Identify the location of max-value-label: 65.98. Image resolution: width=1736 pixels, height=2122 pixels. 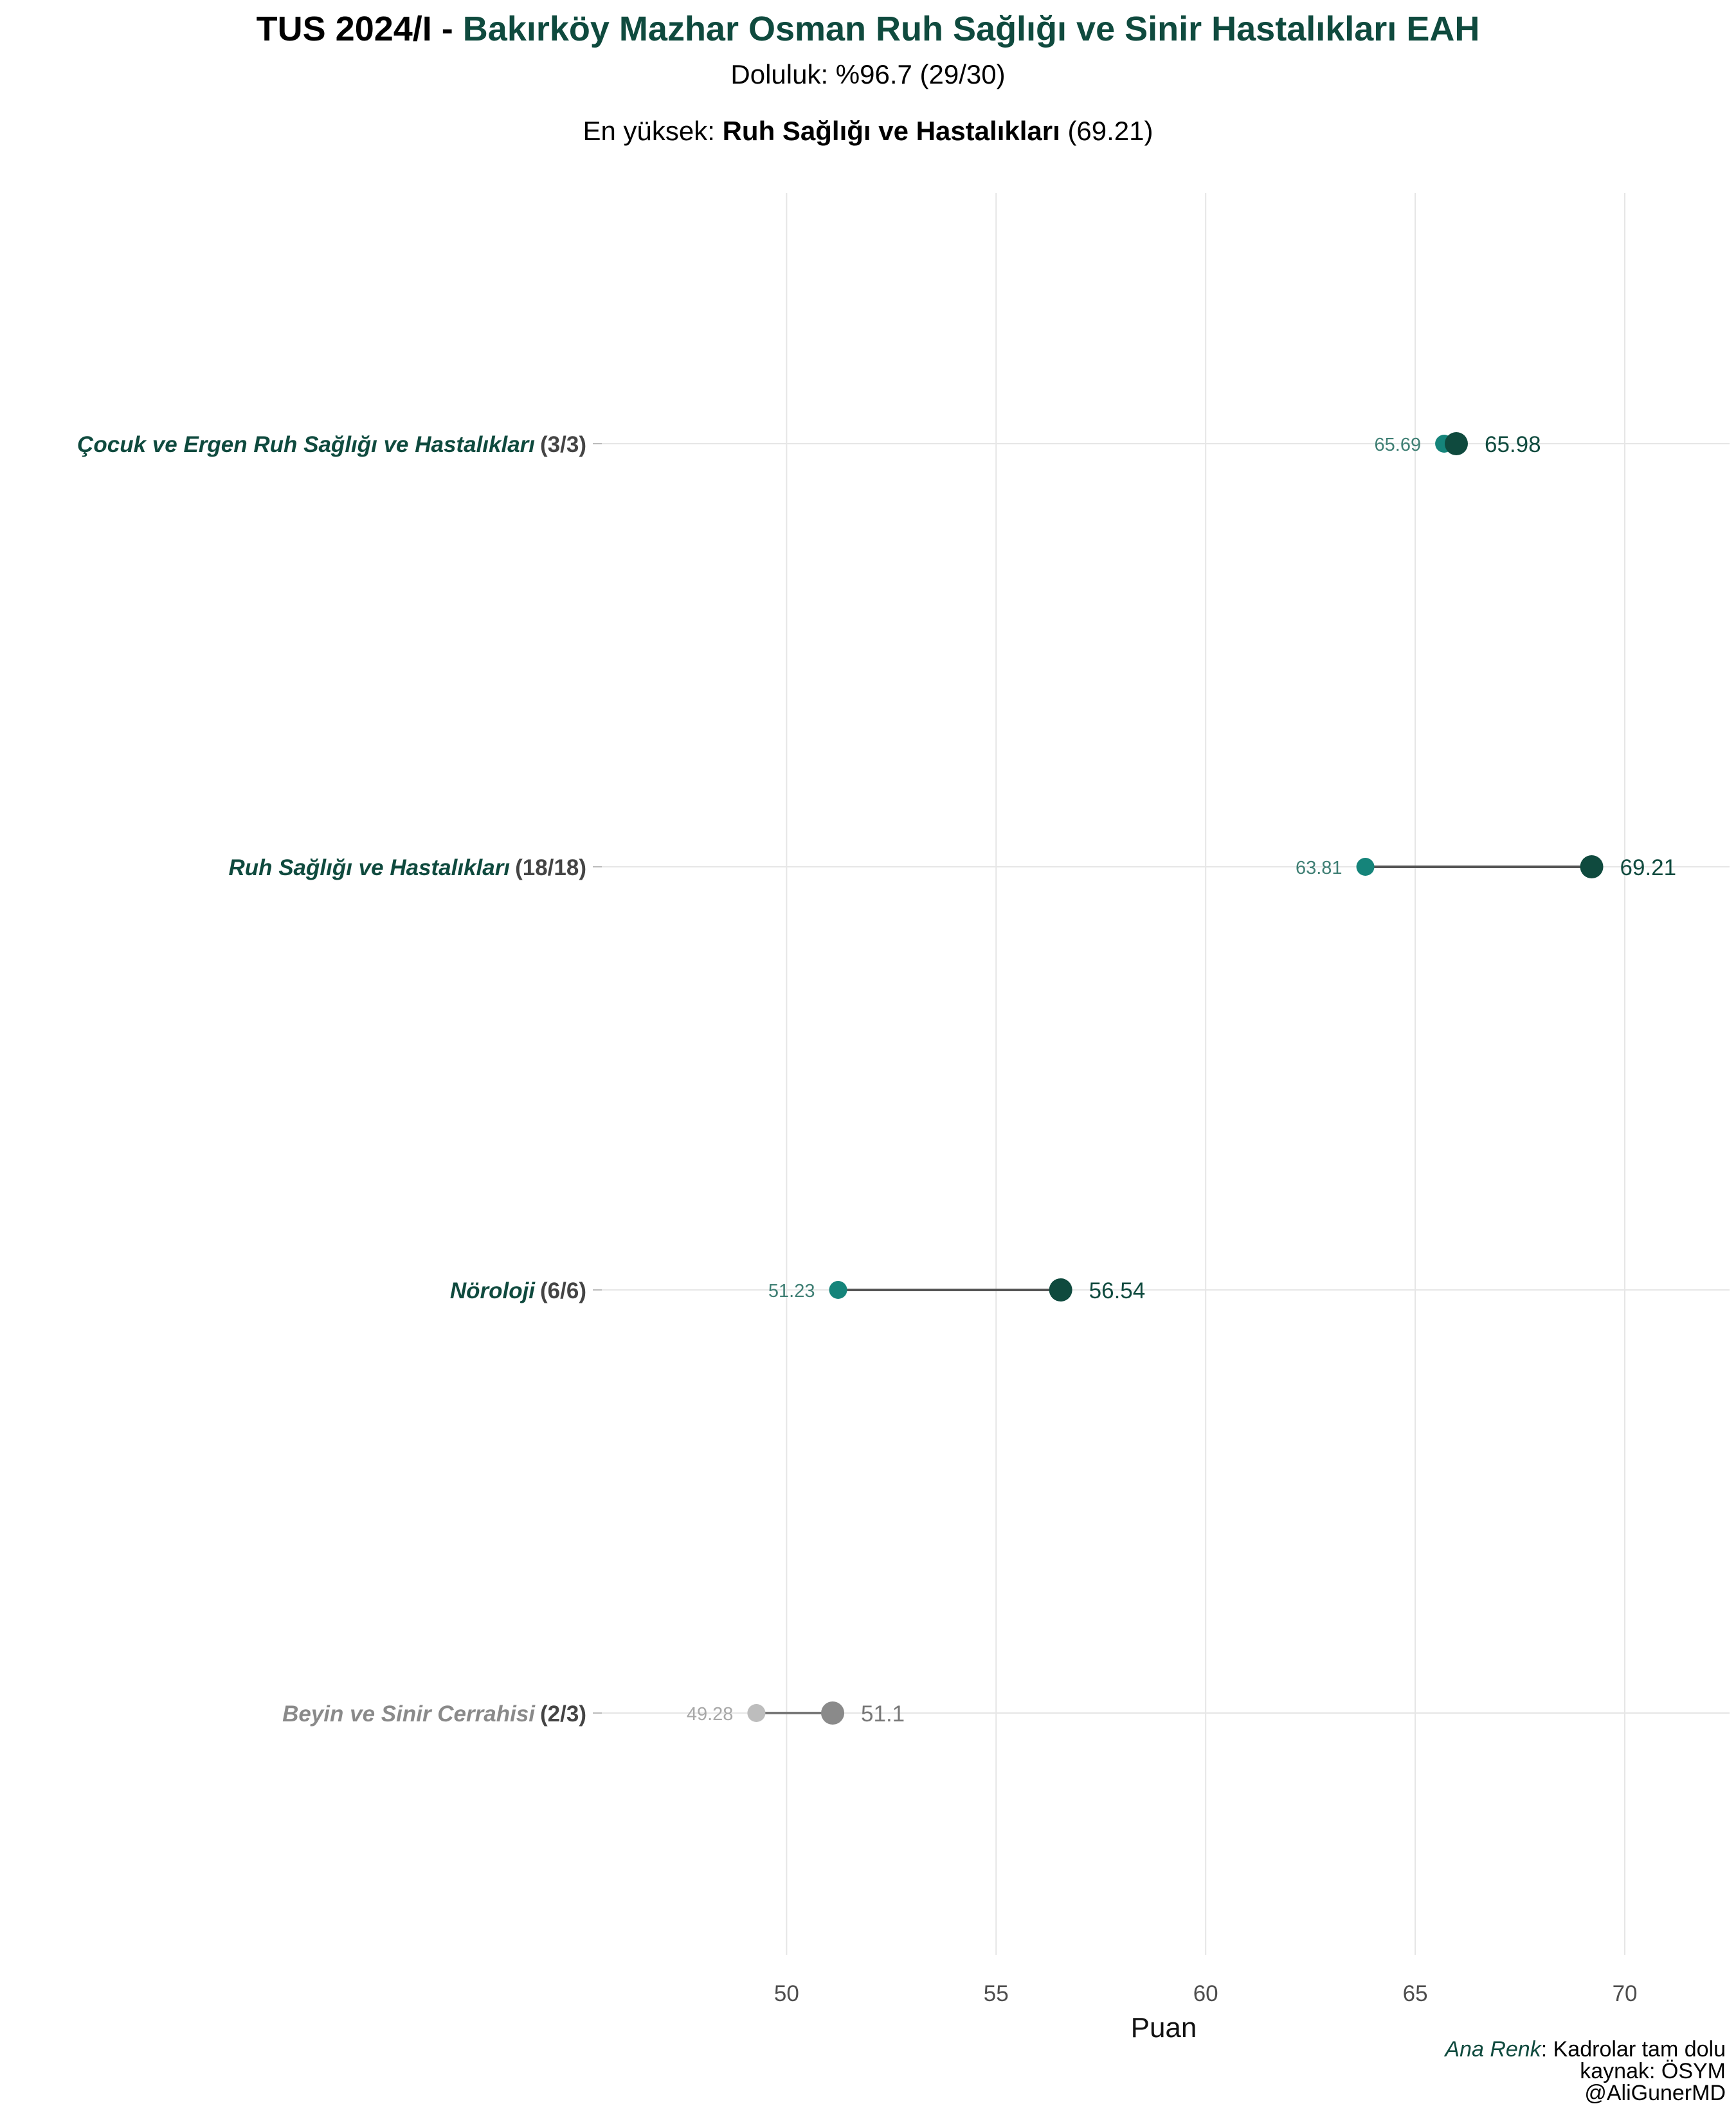
(1513, 444).